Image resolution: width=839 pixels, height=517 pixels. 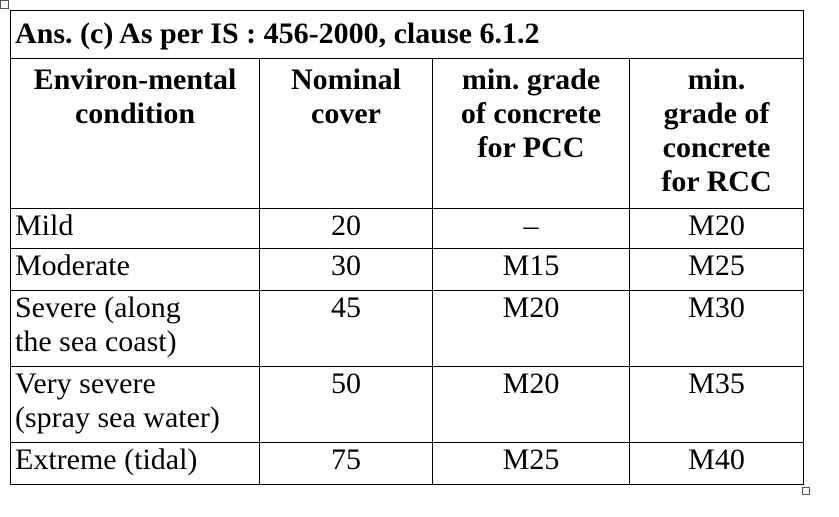 What do you see at coordinates (135, 79) in the screenshot?
I see `header-text: Environ-mental` at bounding box center [135, 79].